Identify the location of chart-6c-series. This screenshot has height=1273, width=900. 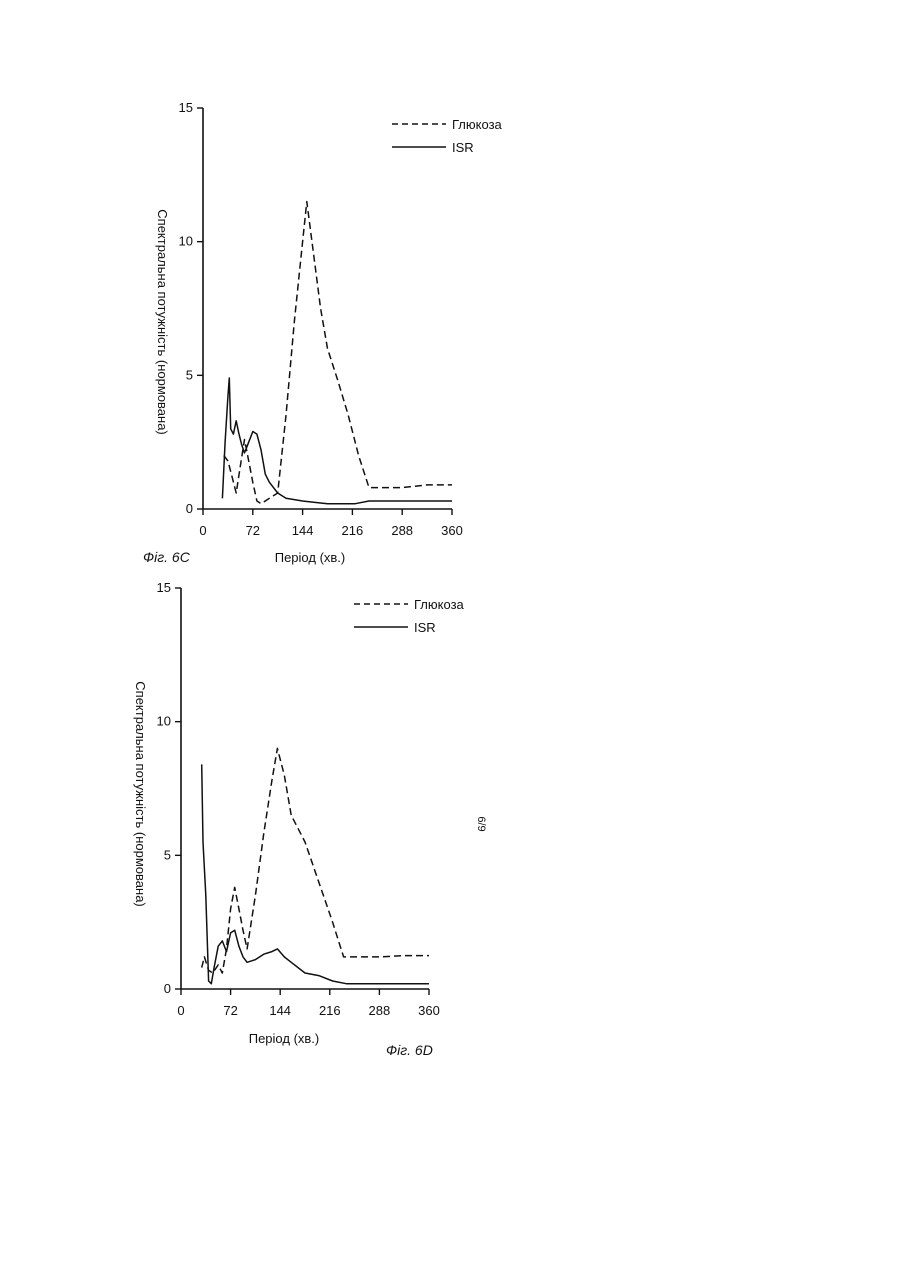
(336, 352).